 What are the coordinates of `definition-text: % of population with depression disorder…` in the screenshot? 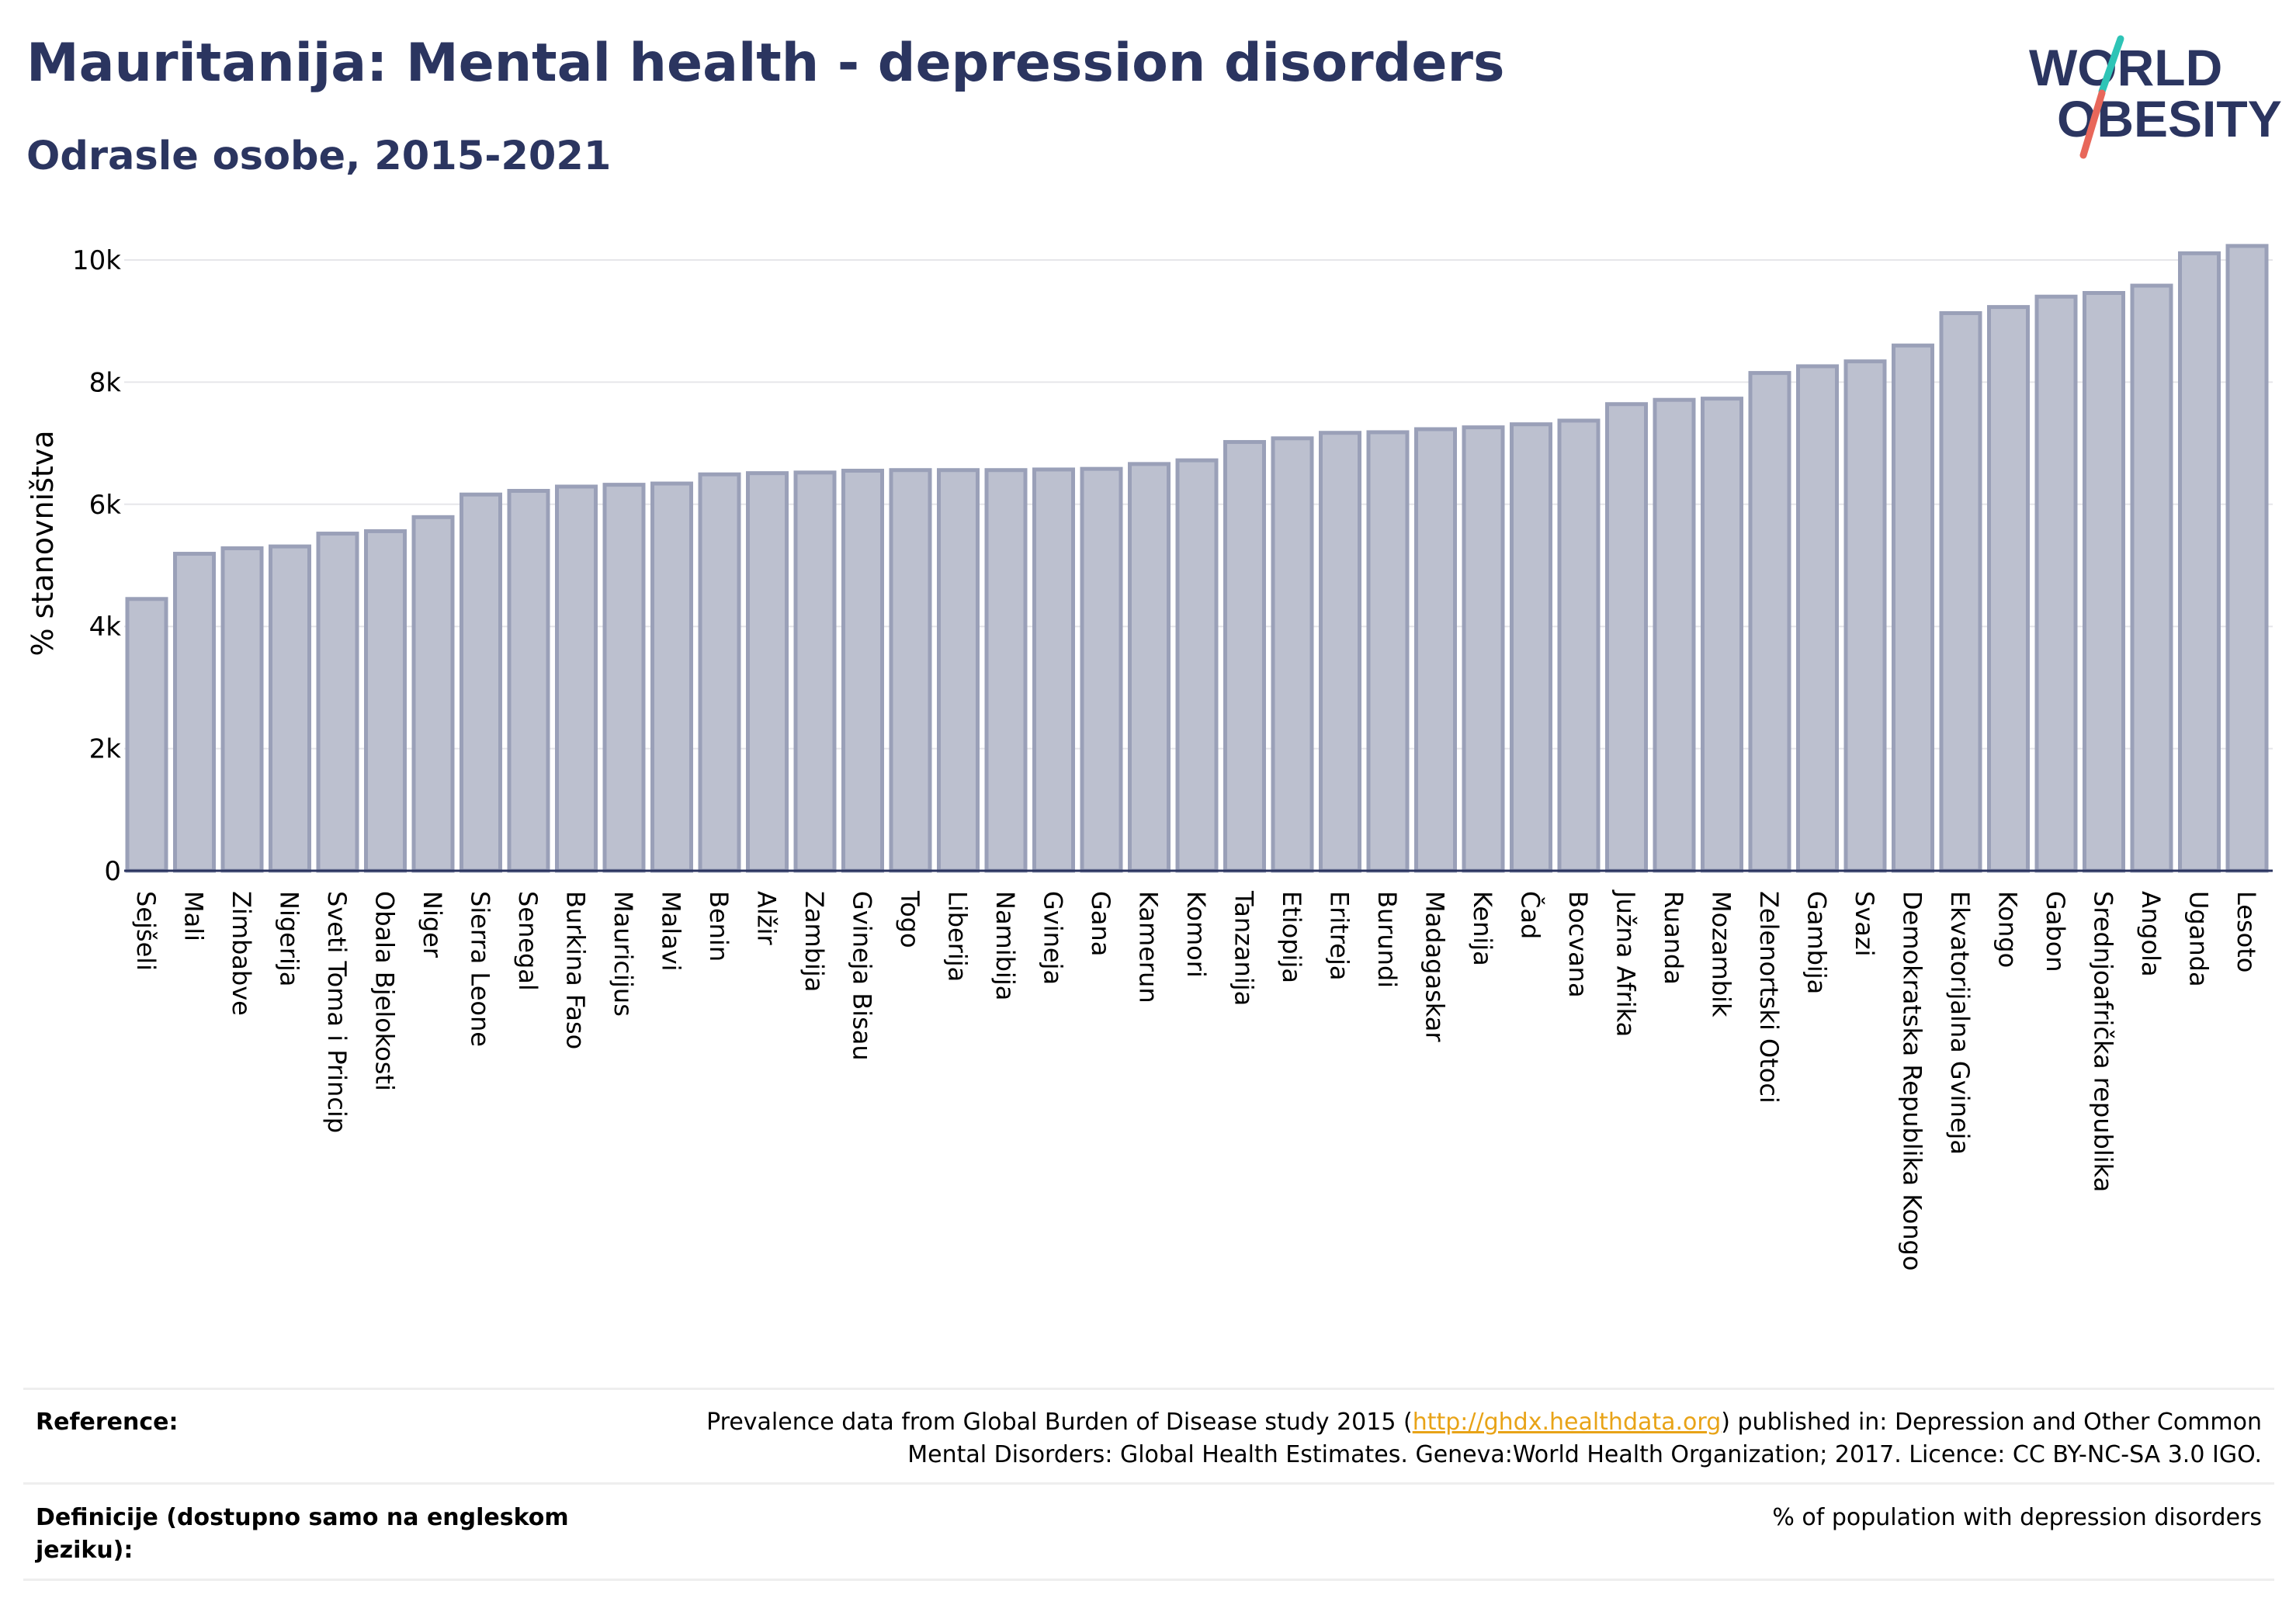 It's located at (2017, 1517).